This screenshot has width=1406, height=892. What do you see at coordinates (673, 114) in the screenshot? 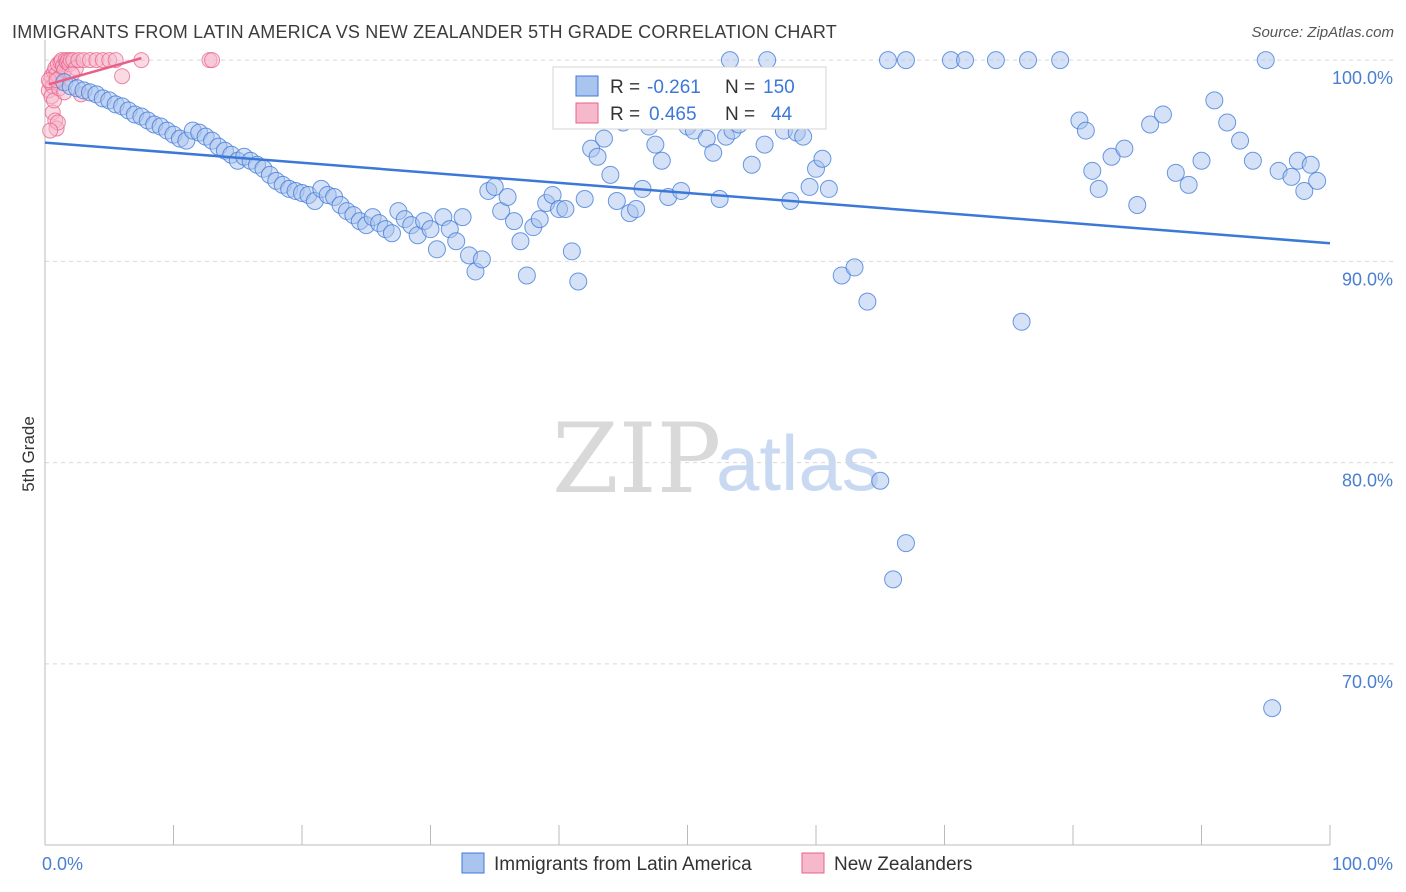
I see `r-value: 0.465` at bounding box center [673, 114].